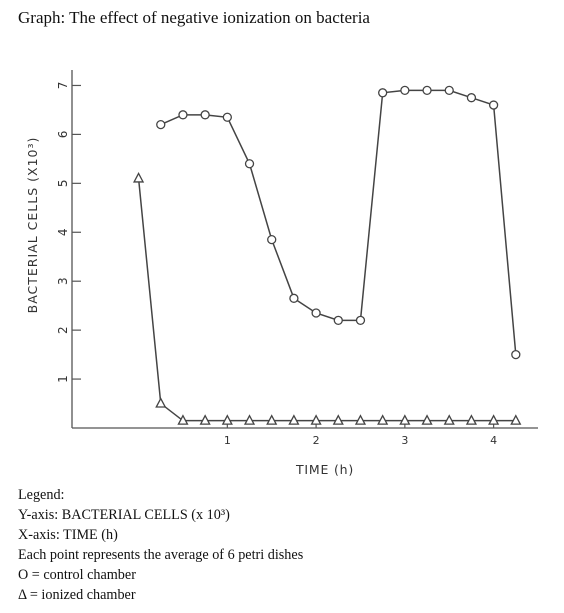  Describe the element at coordinates (63, 330) in the screenshot. I see `y-tick-label: 2` at that location.